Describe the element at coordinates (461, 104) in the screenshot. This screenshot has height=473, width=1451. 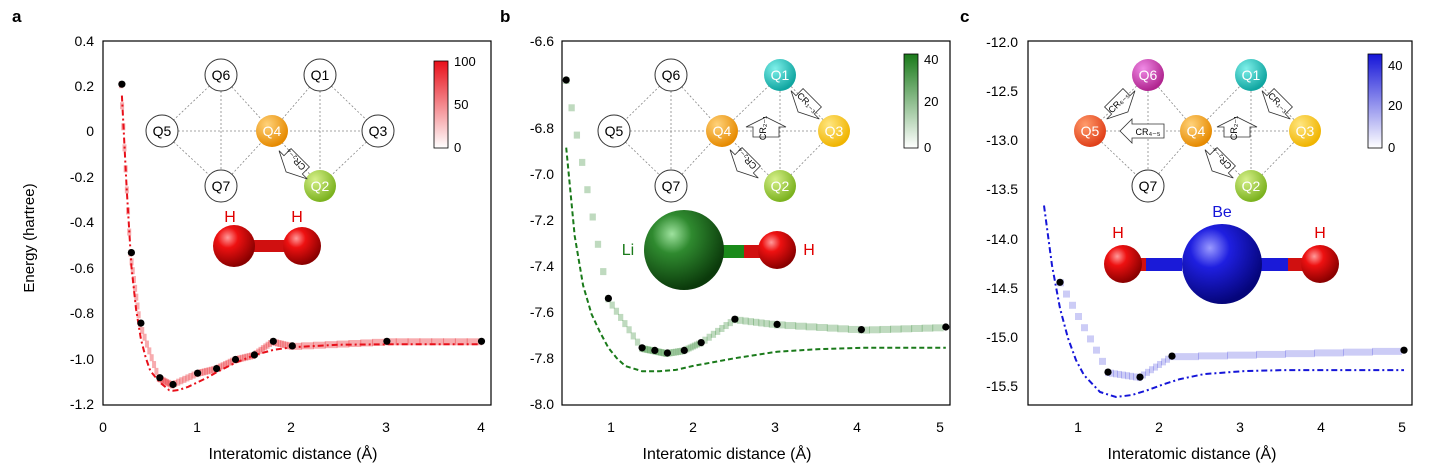
I see `colorbar-tick: 50` at that location.